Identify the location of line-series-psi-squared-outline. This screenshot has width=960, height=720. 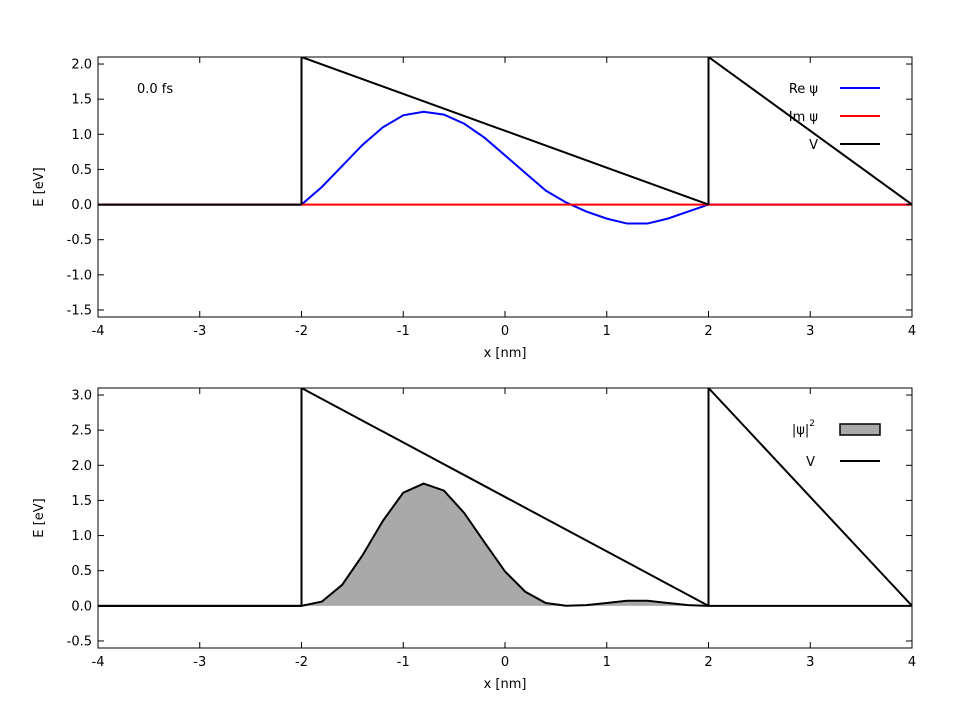
(505, 544).